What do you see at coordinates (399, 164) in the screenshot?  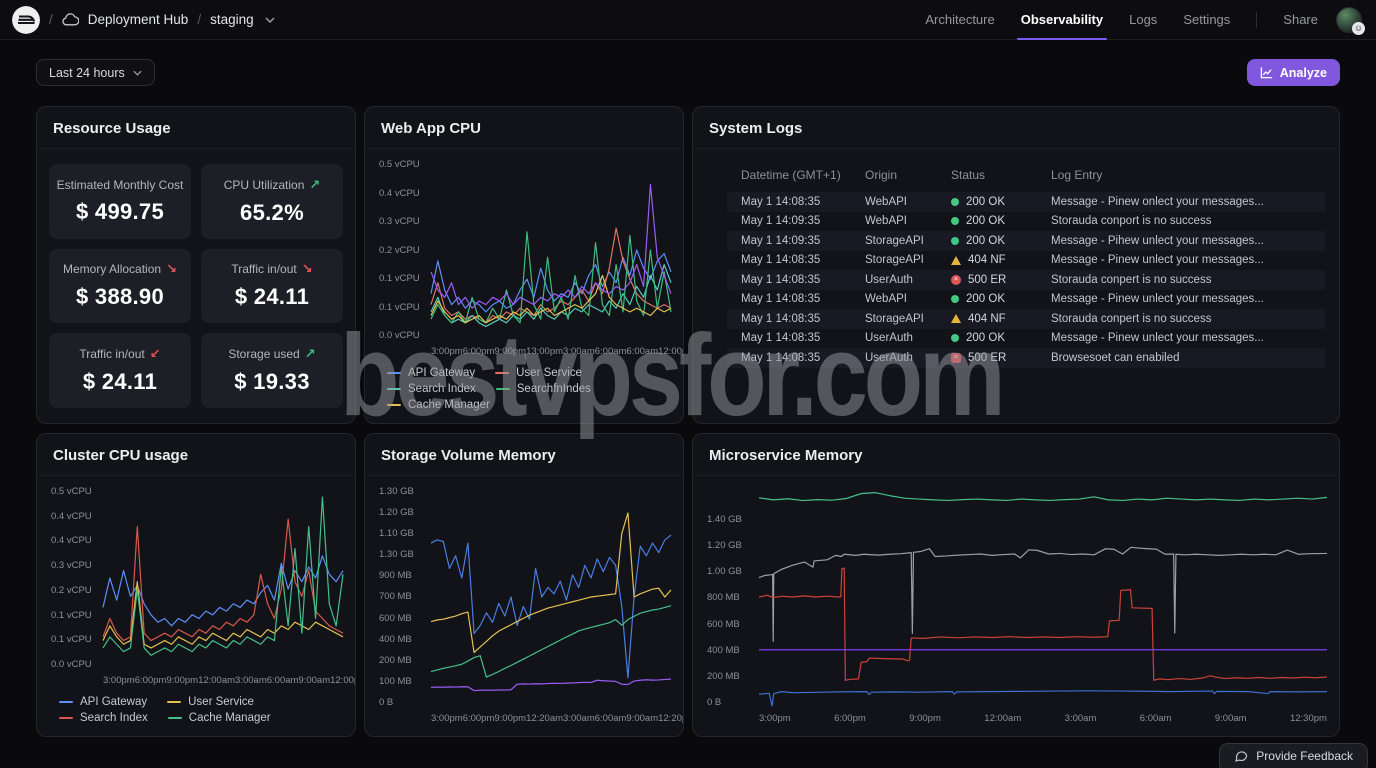 I see `y-axis-label: 0.5 vCPU` at bounding box center [399, 164].